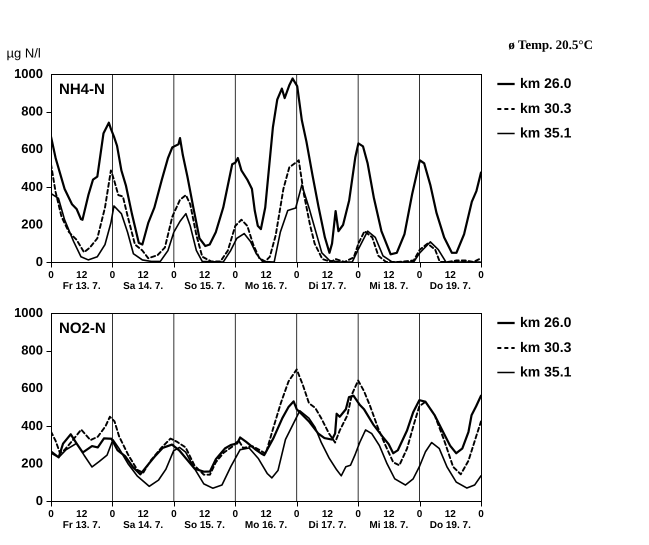  What do you see at coordinates (550, 44) in the screenshot?
I see `text: ø Temp. 20.5°C` at bounding box center [550, 44].